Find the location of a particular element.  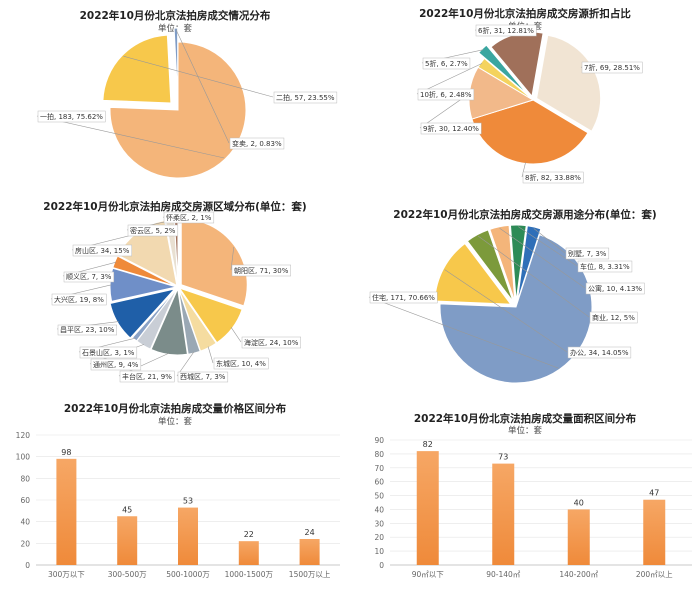

slice-label: 东城区, 10, 4% is located at coordinates (241, 363).